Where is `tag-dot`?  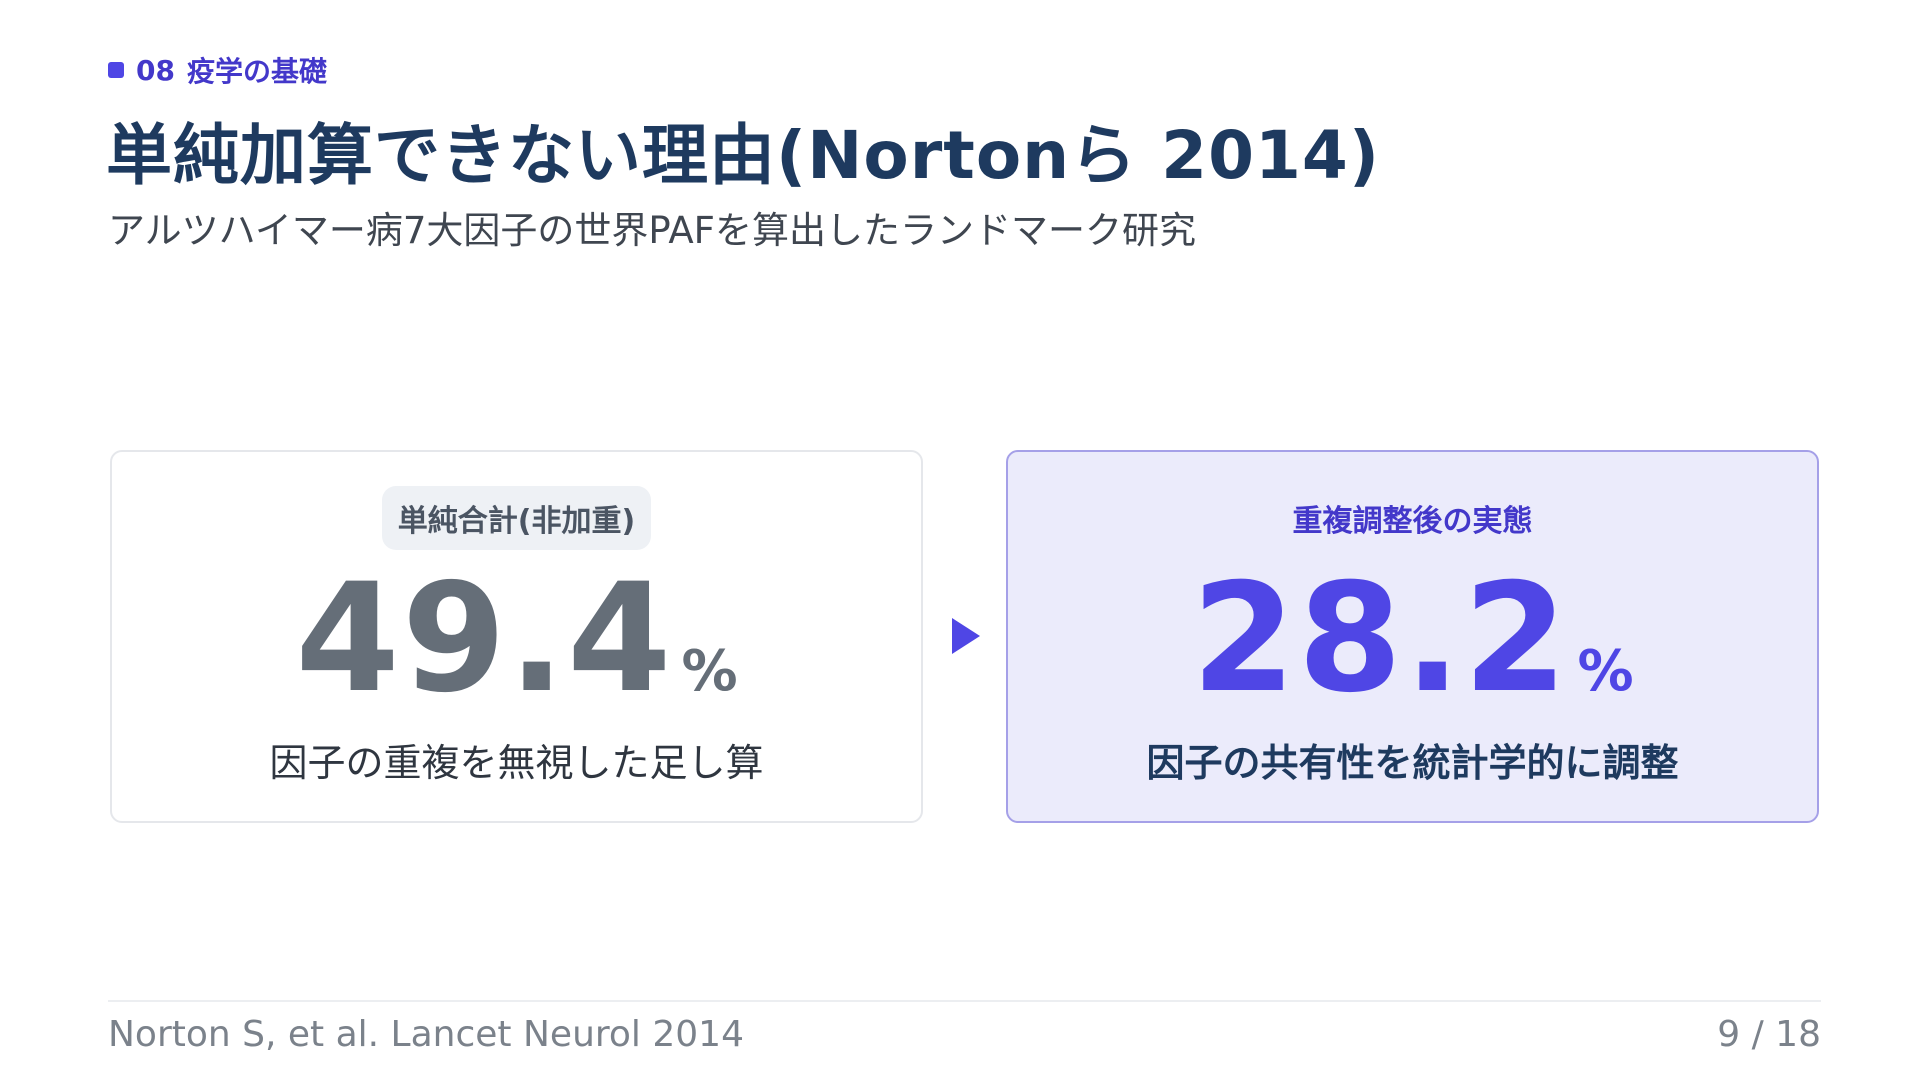
tag-dot is located at coordinates (116, 70).